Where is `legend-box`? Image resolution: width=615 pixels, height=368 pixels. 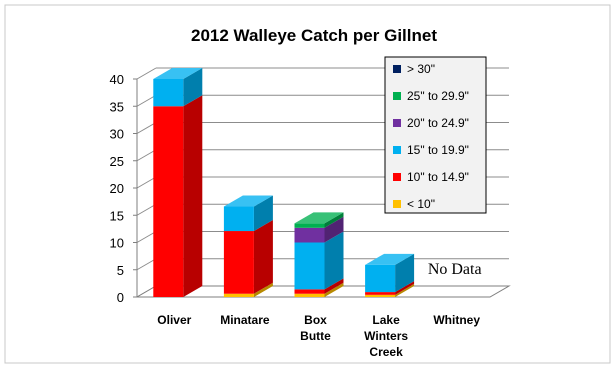
legend-box is located at coordinates (435, 135).